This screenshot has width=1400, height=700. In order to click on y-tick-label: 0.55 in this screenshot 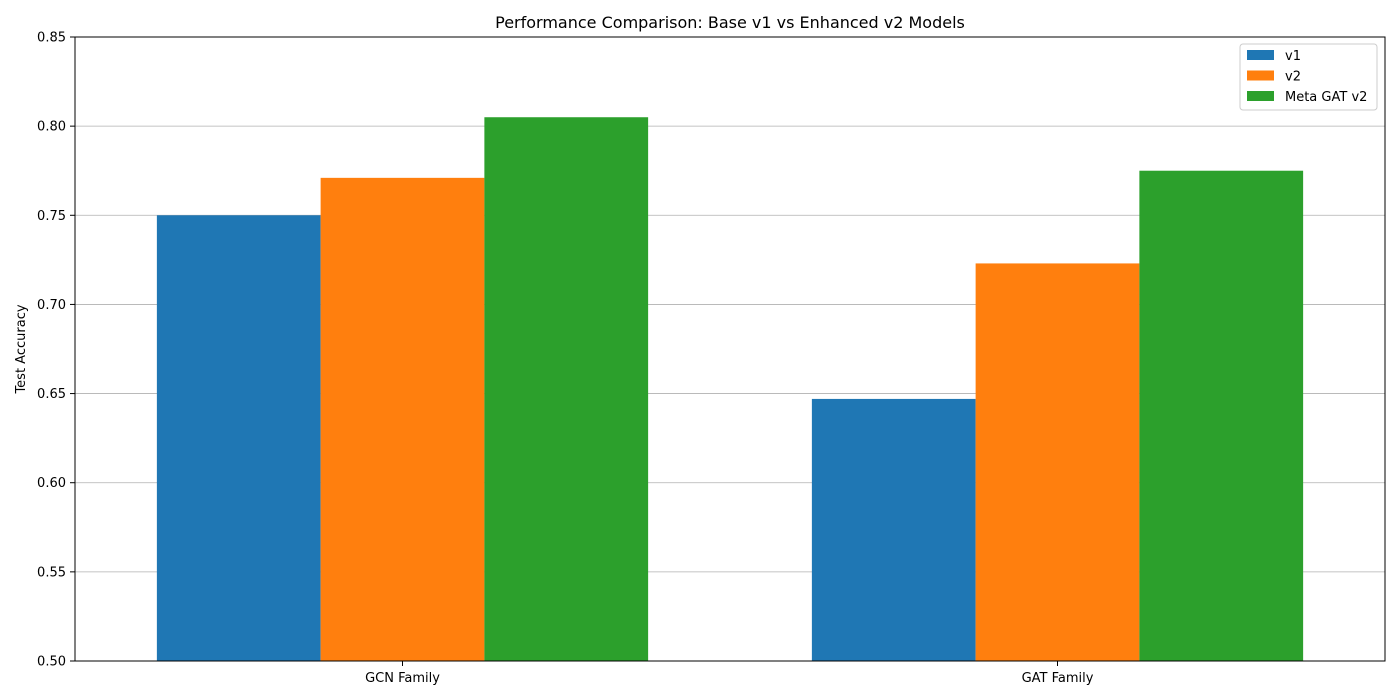, I will do `click(51, 572)`.